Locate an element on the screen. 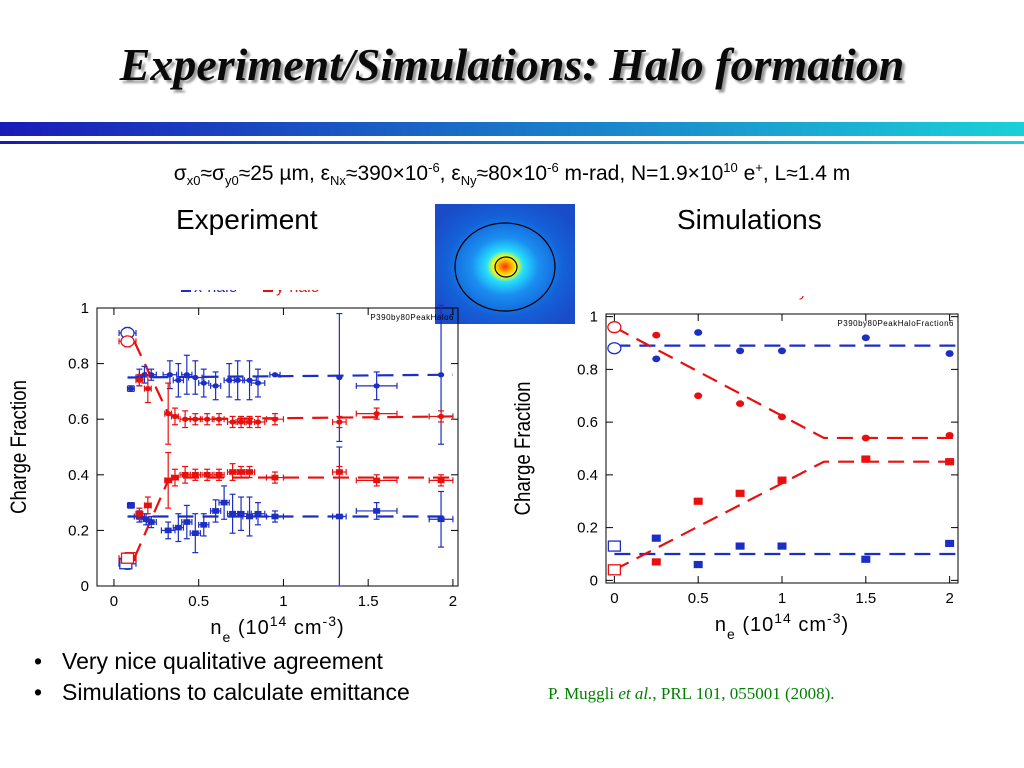 The width and height of the screenshot is (1024, 768). slide-title: Experiment/Simulations: Halo formation is located at coordinates (512, 64).